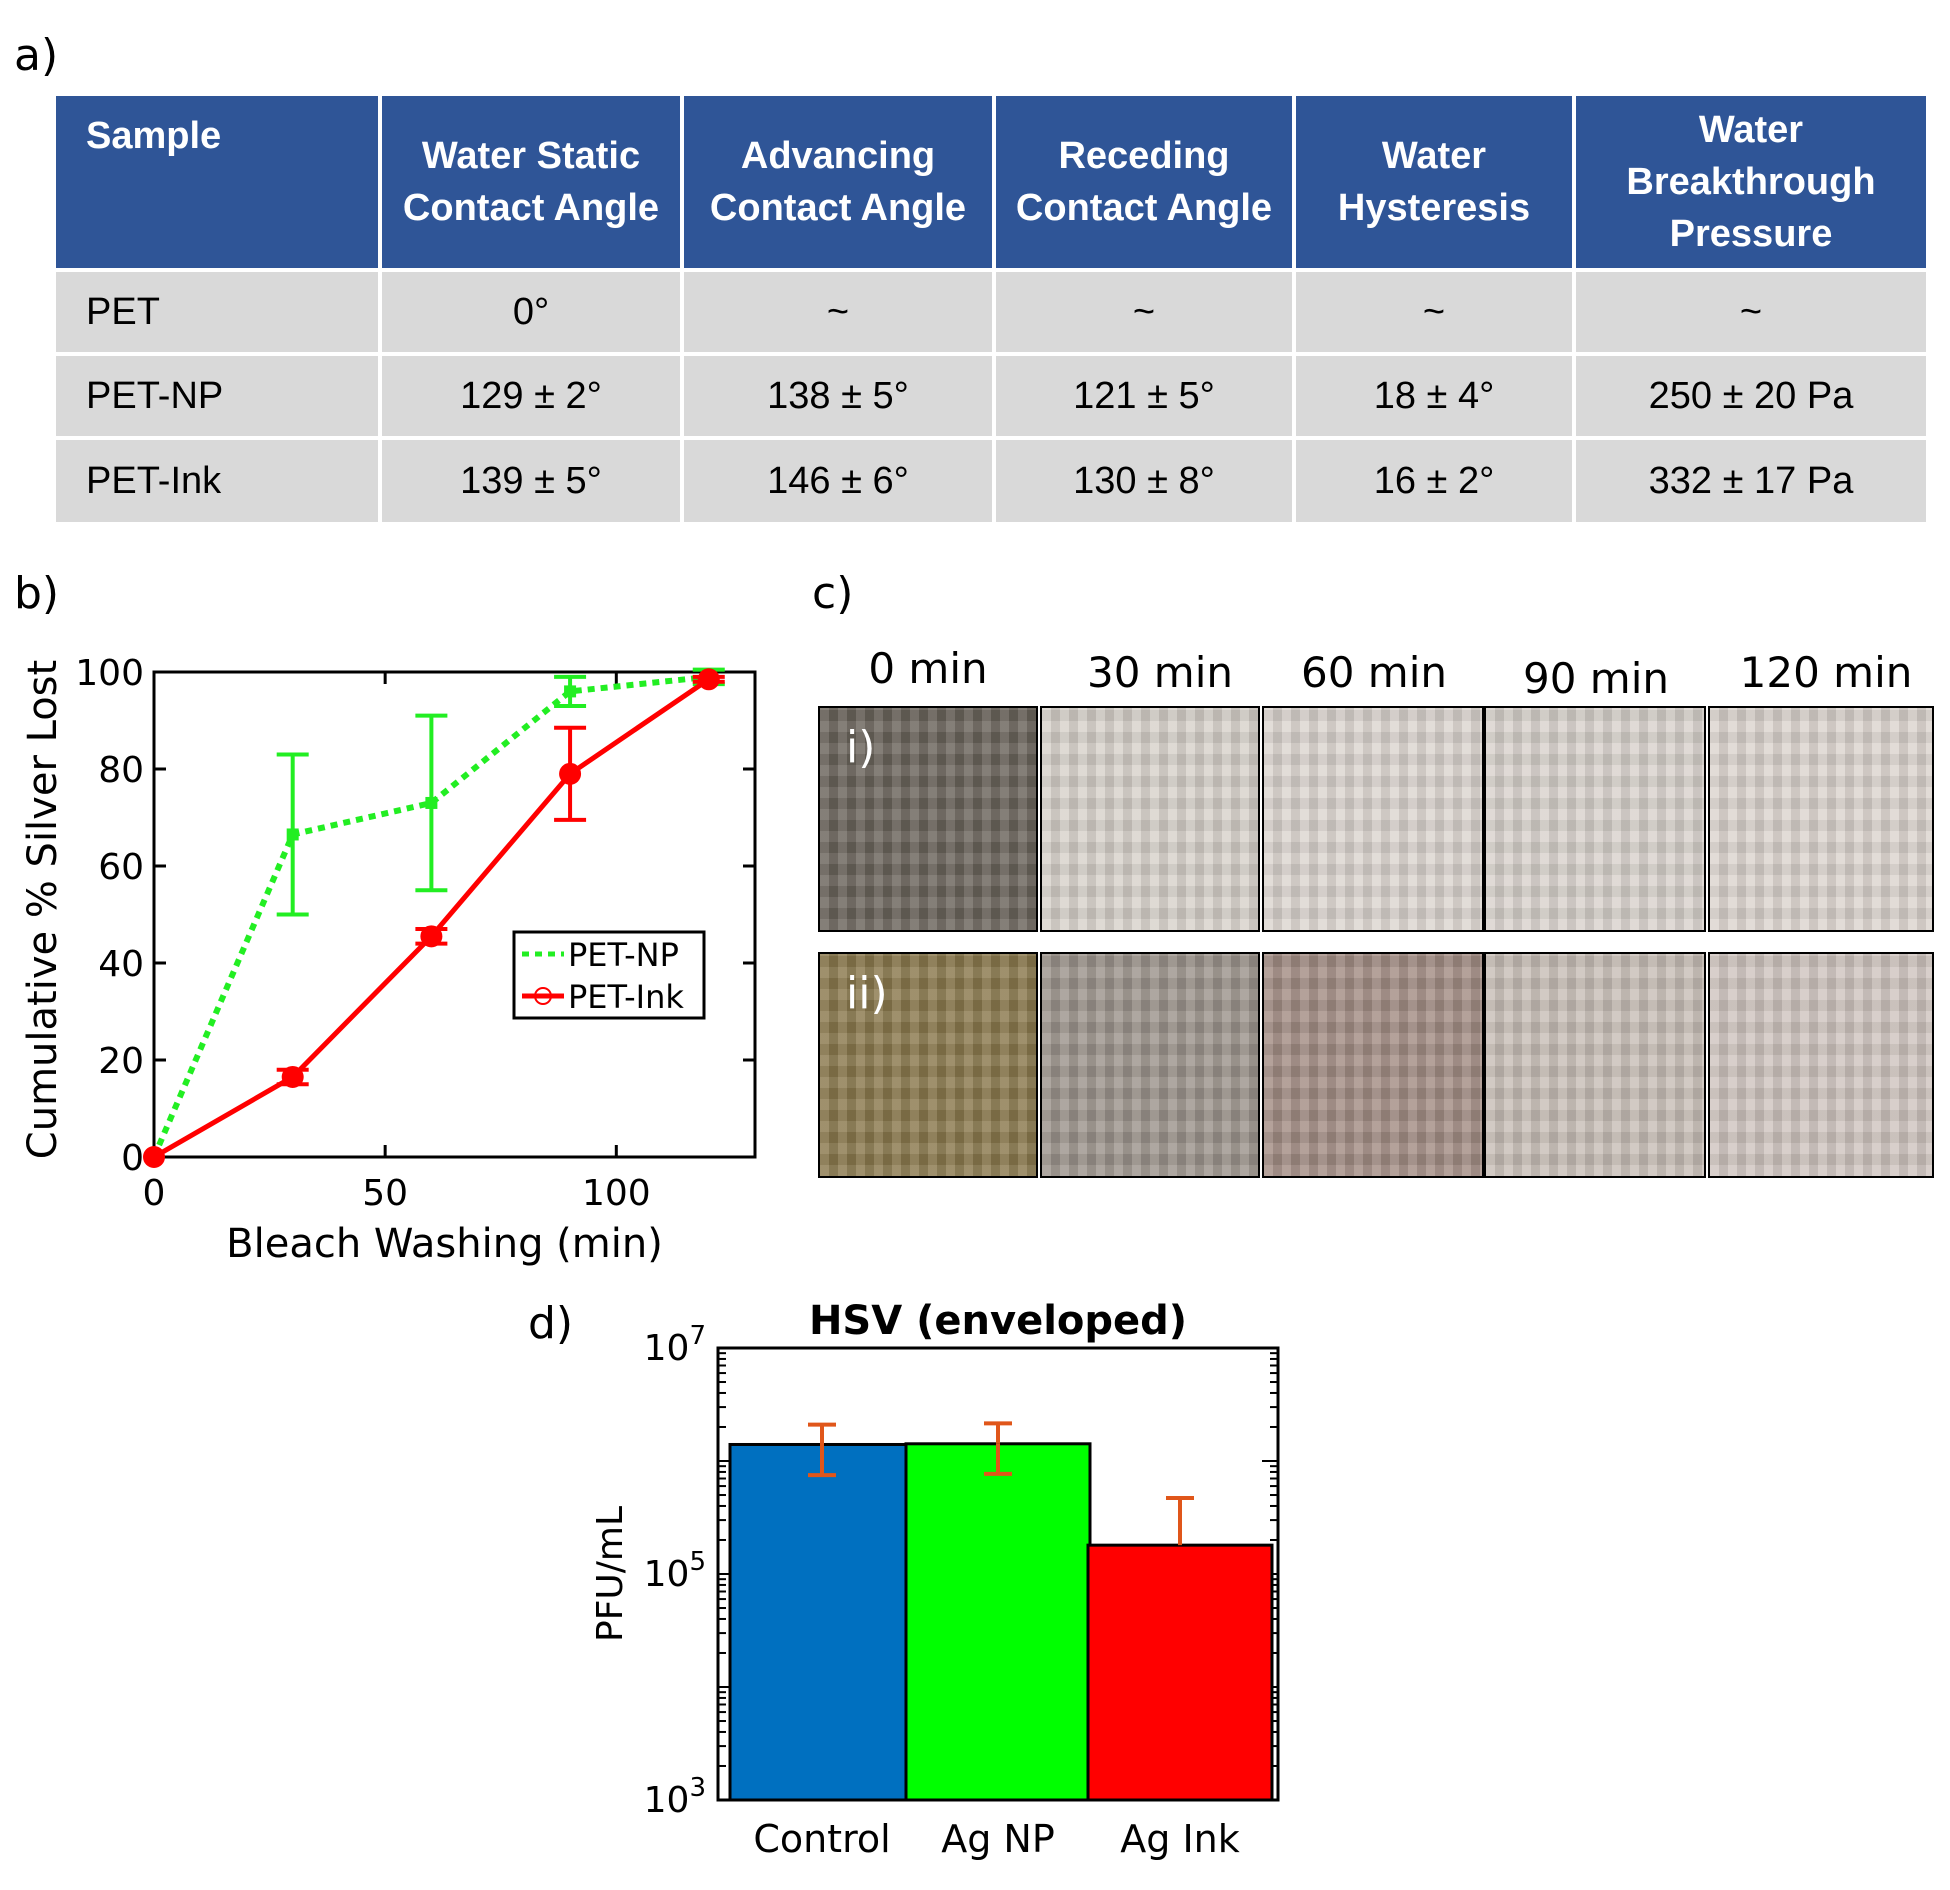 This screenshot has width=1950, height=1890. I want to click on y-tick-label: 40, so click(121, 964).